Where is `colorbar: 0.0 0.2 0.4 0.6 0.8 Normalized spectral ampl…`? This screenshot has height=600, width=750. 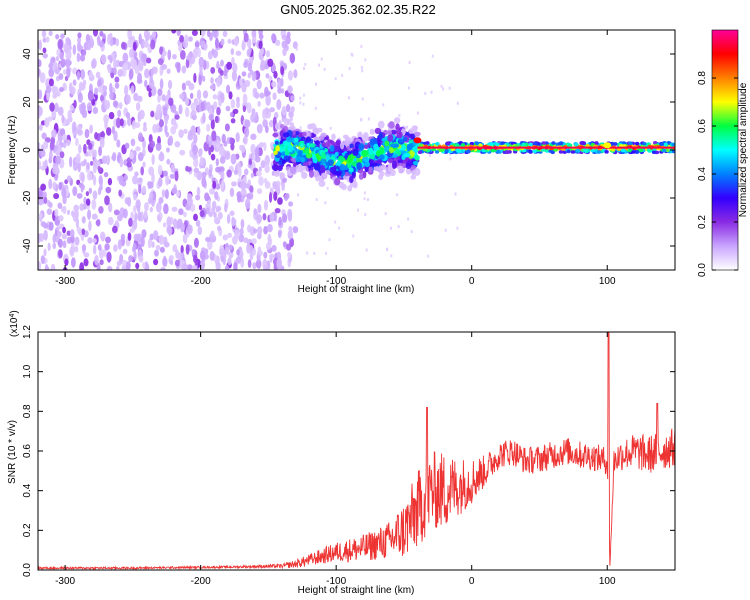
colorbar: 0.0 0.2 0.4 0.6 0.8 Normalized spectral ampl… is located at coordinates (723, 153).